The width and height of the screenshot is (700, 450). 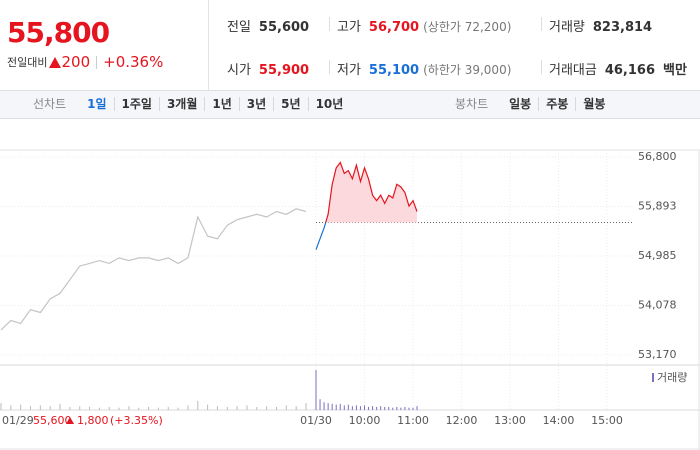 I want to click on stat-label: 저가, so click(x=349, y=70).